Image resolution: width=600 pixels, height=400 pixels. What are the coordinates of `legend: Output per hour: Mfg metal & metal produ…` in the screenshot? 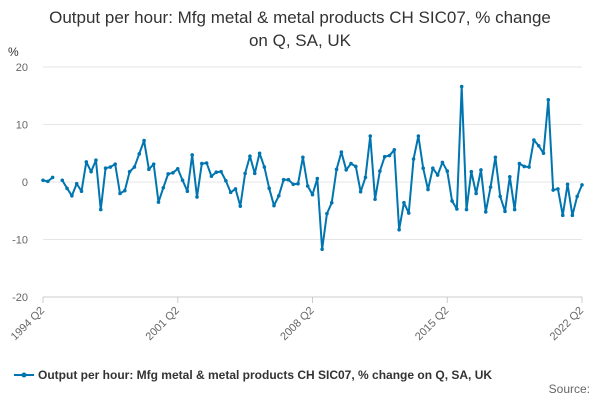 It's located at (304, 375).